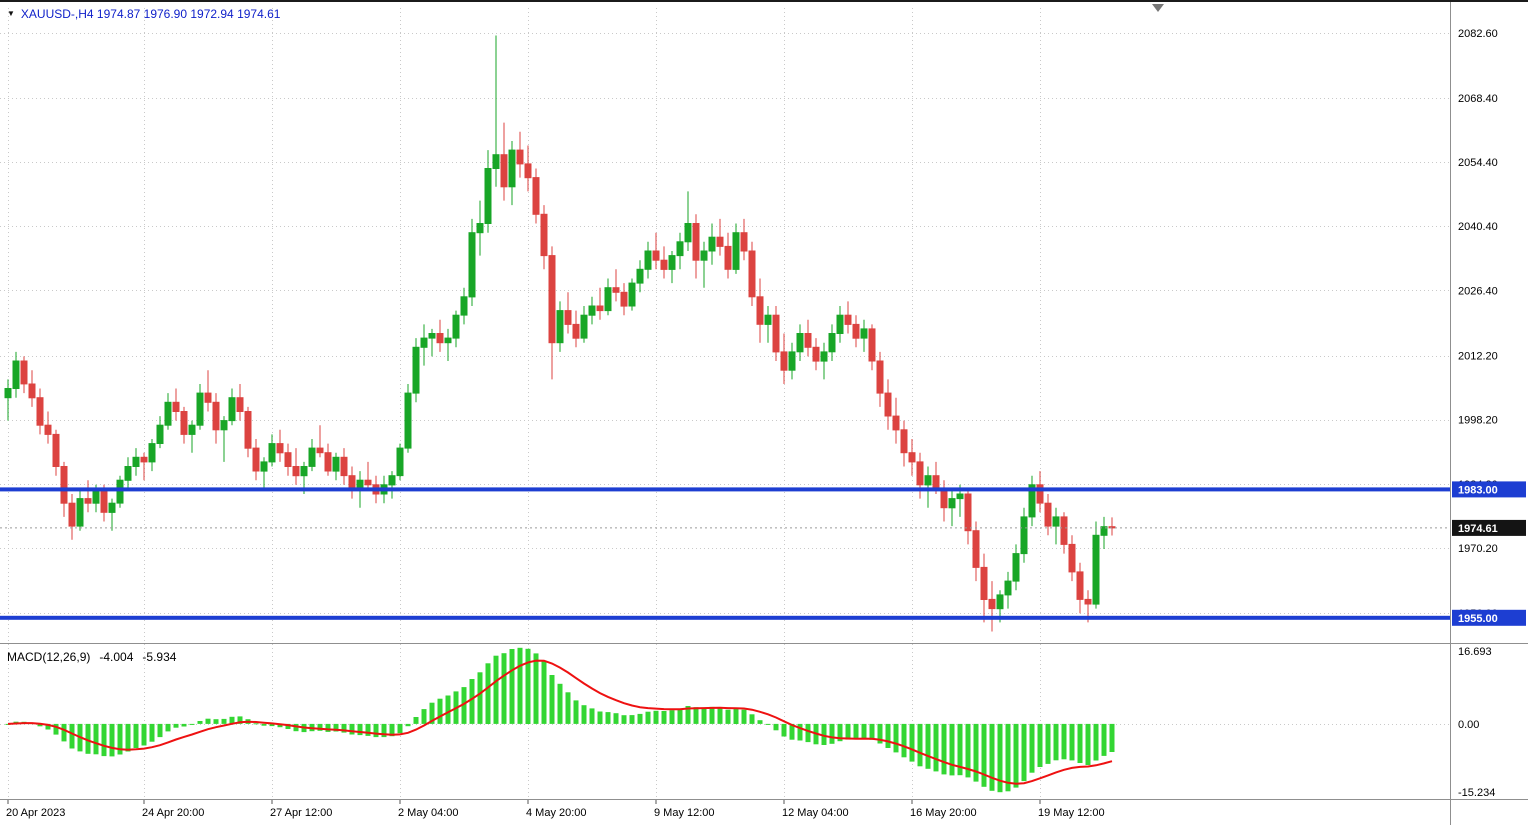 The height and width of the screenshot is (825, 1528). What do you see at coordinates (725, 489) in the screenshot?
I see `horizontal-level-line-1983.00` at bounding box center [725, 489].